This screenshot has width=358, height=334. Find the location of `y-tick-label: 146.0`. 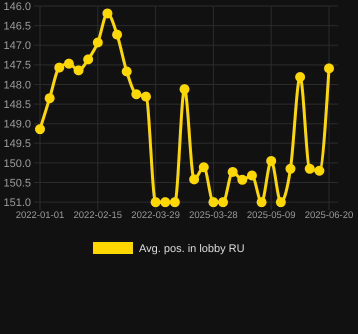

y-tick-label: 146.0 is located at coordinates (17, 6).